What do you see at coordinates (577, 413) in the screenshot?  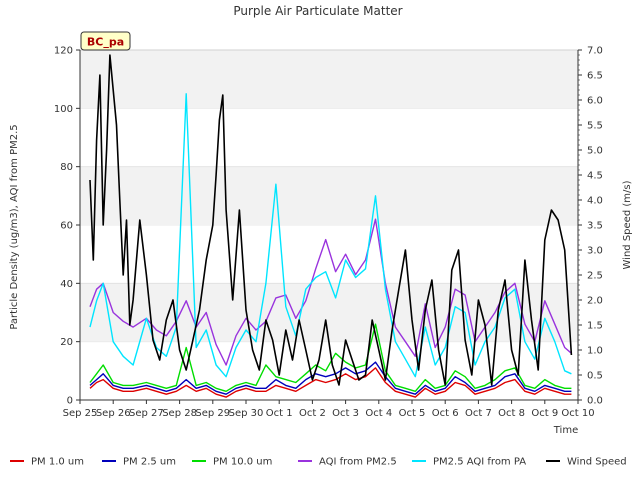 I see `x-tick-label: Oct 10` at bounding box center [577, 413].